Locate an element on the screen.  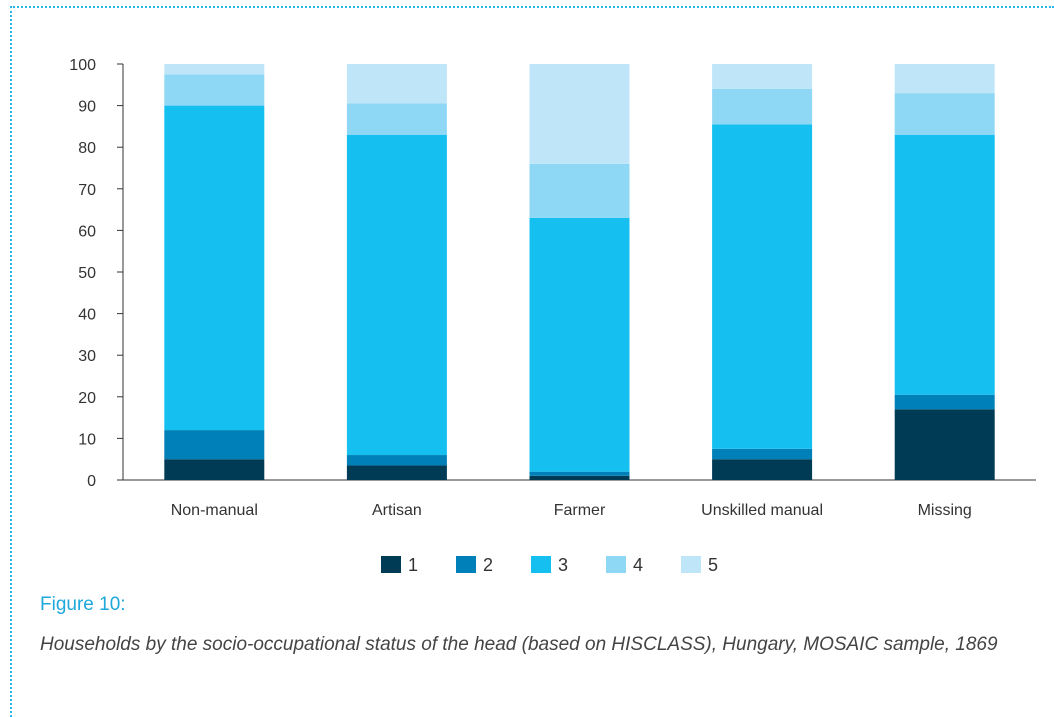
y-tick-label: 100 is located at coordinates (82, 65).